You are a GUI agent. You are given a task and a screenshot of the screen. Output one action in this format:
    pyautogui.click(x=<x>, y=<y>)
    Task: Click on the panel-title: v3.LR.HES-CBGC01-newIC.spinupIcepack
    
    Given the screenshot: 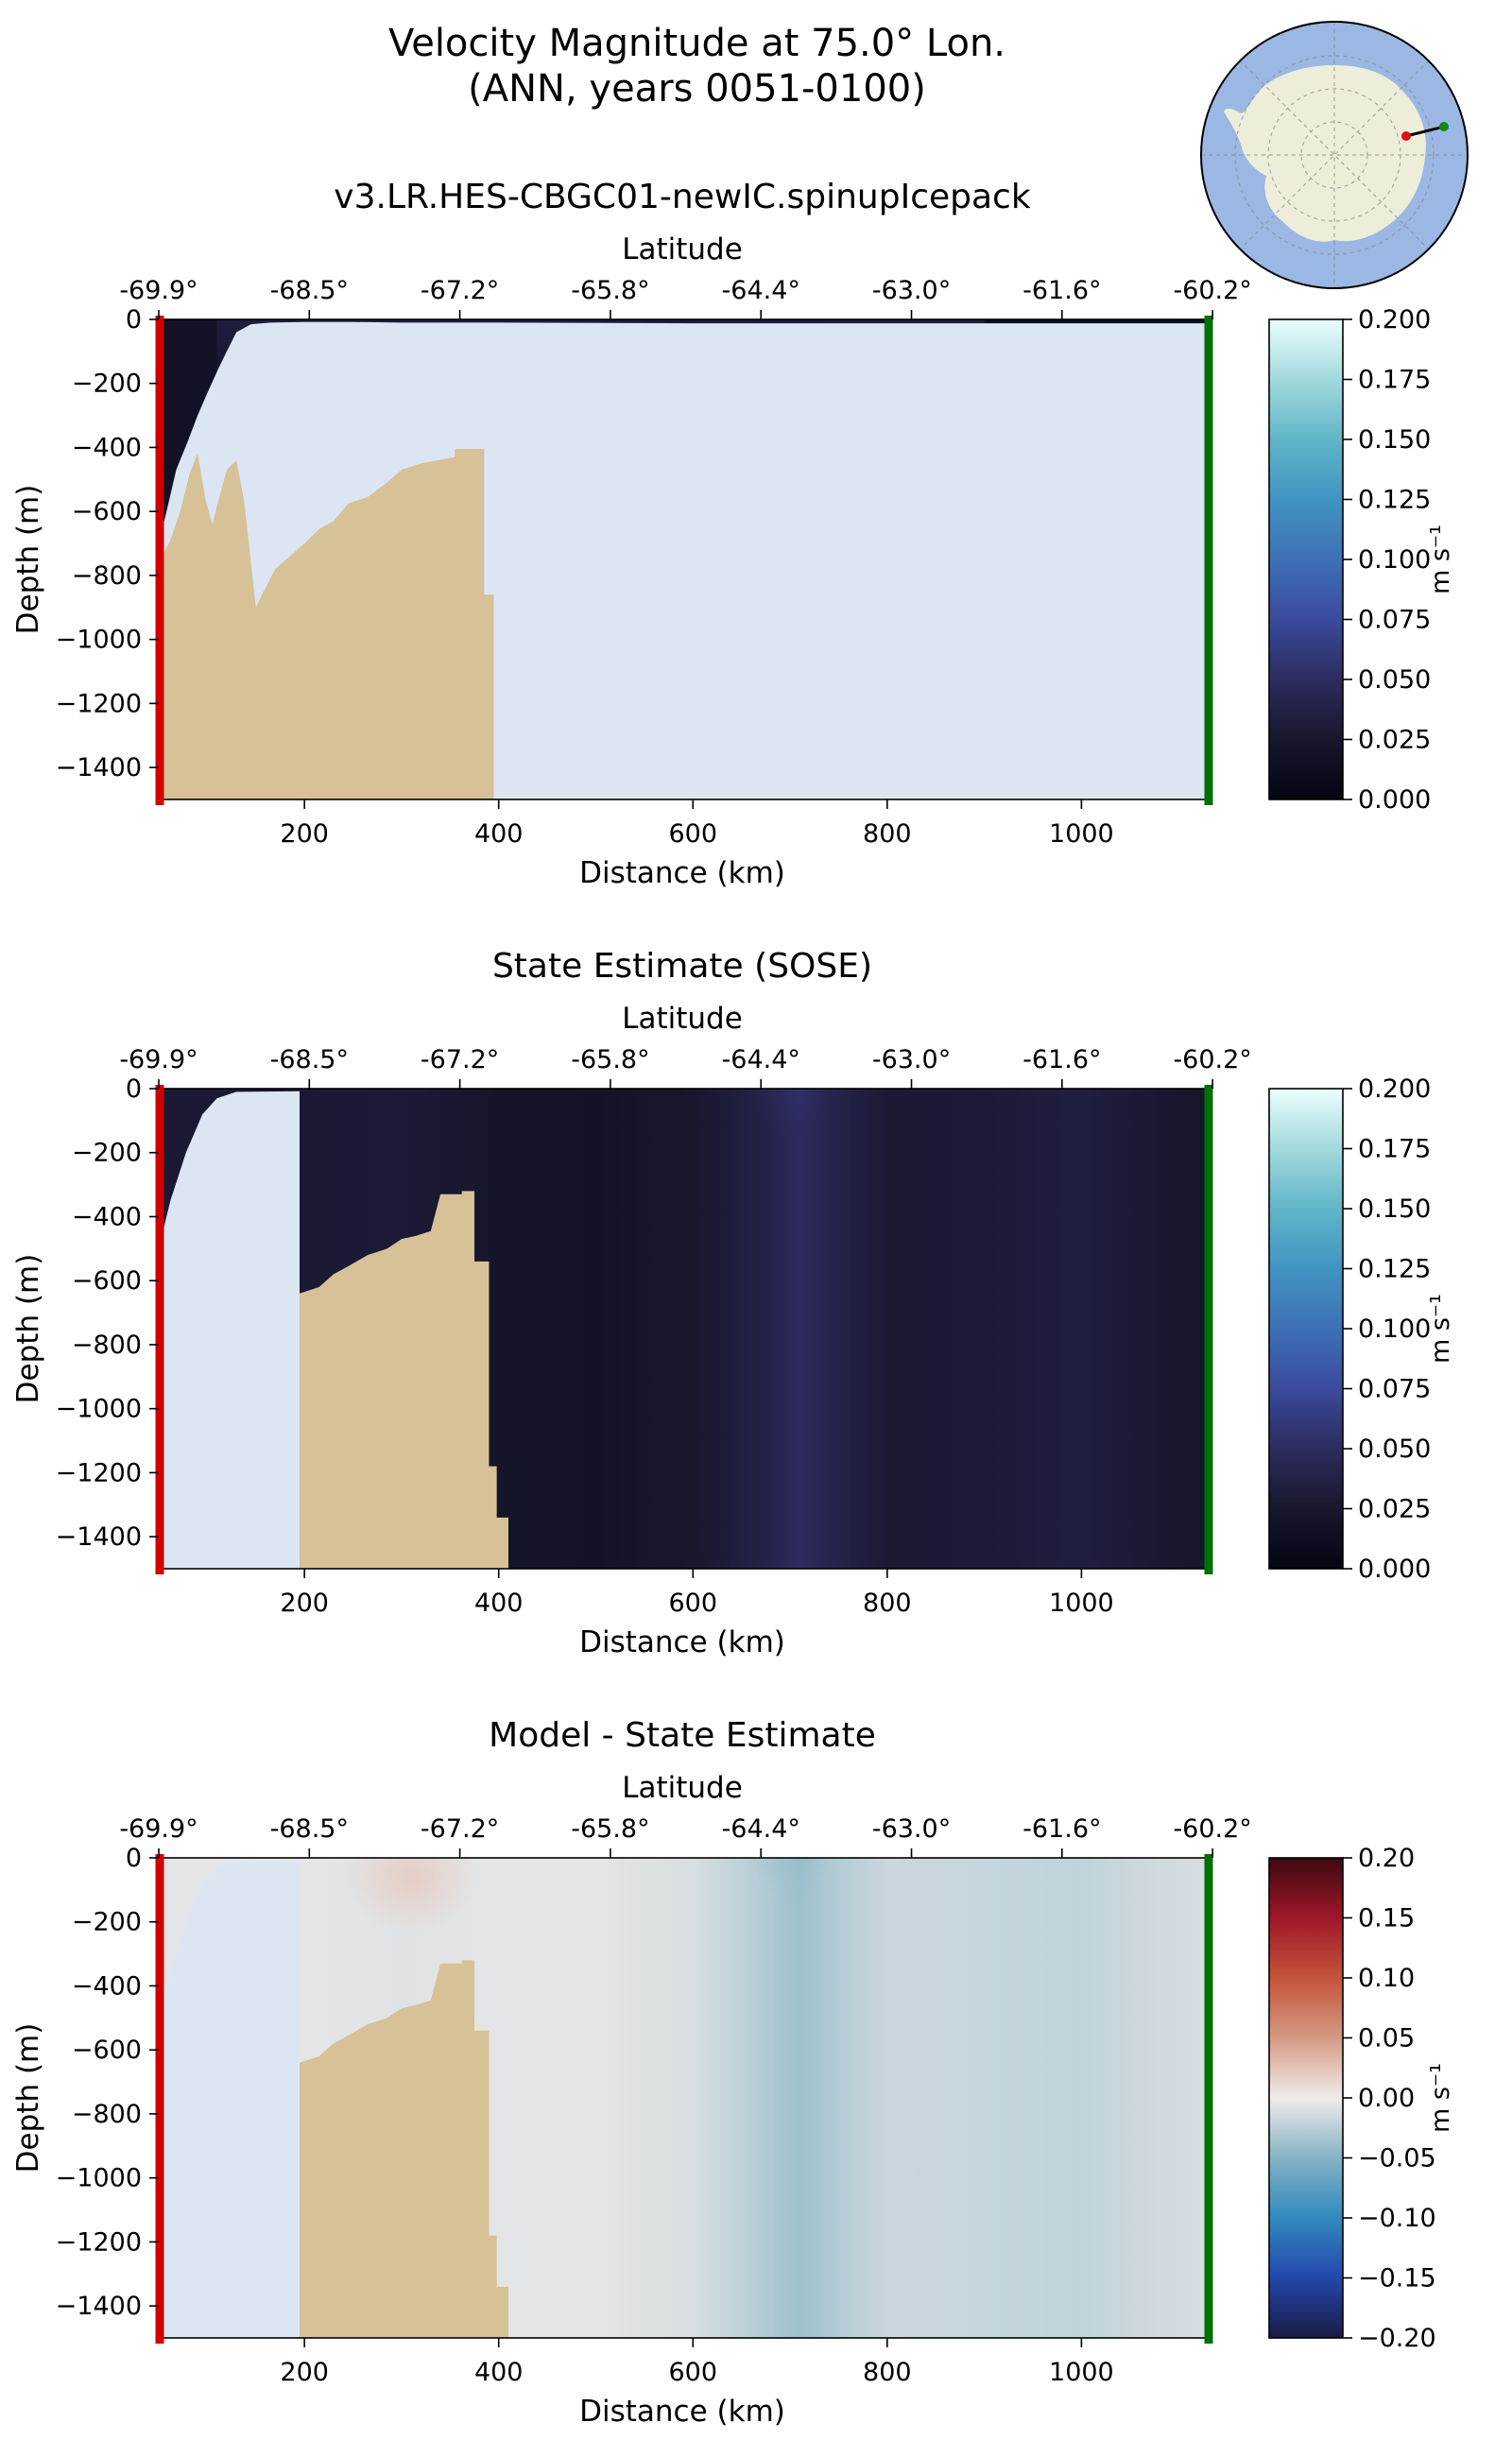 What is the action you would take?
    pyautogui.click(x=682, y=197)
    